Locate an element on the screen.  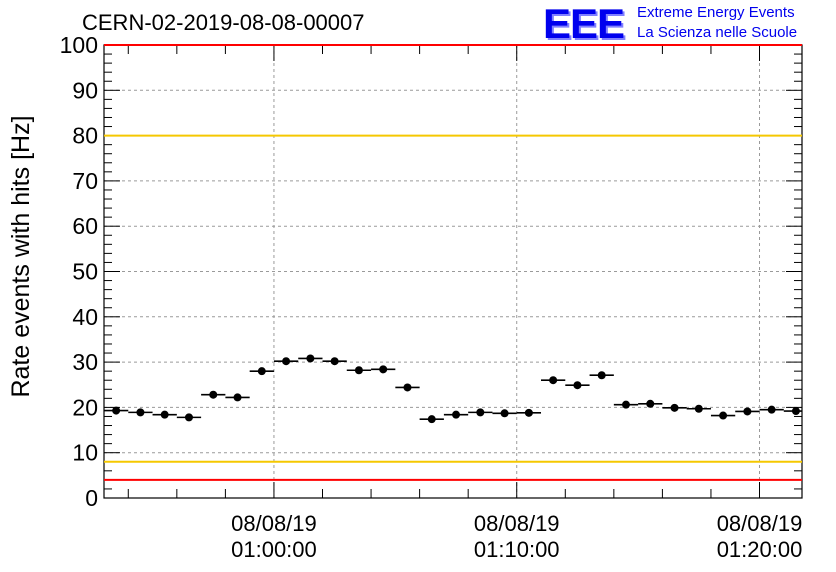
x-tick-time-label: 01:20:00 is located at coordinates (760, 549).